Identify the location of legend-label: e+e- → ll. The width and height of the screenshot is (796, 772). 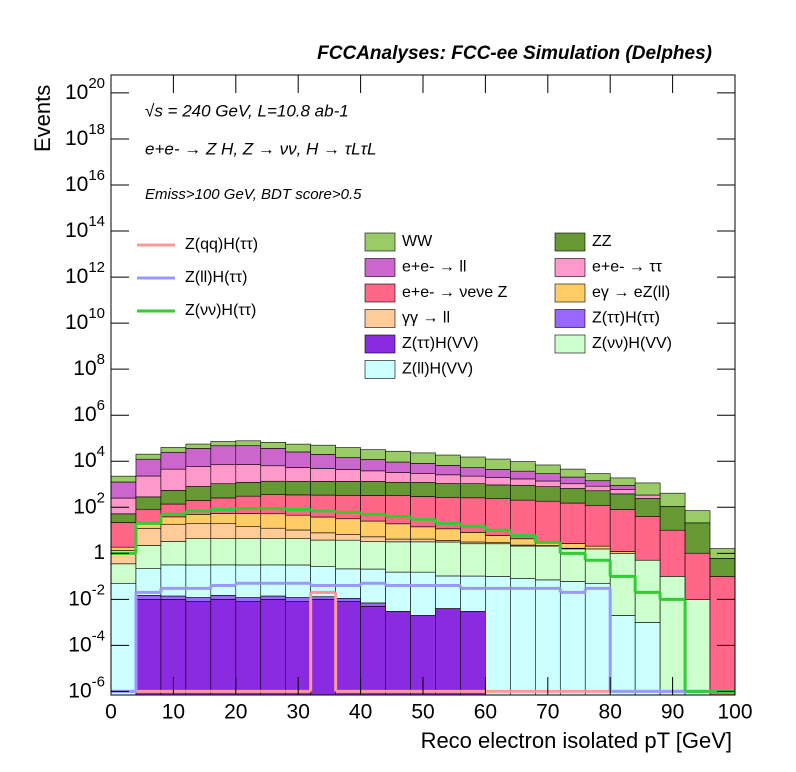
(434, 267).